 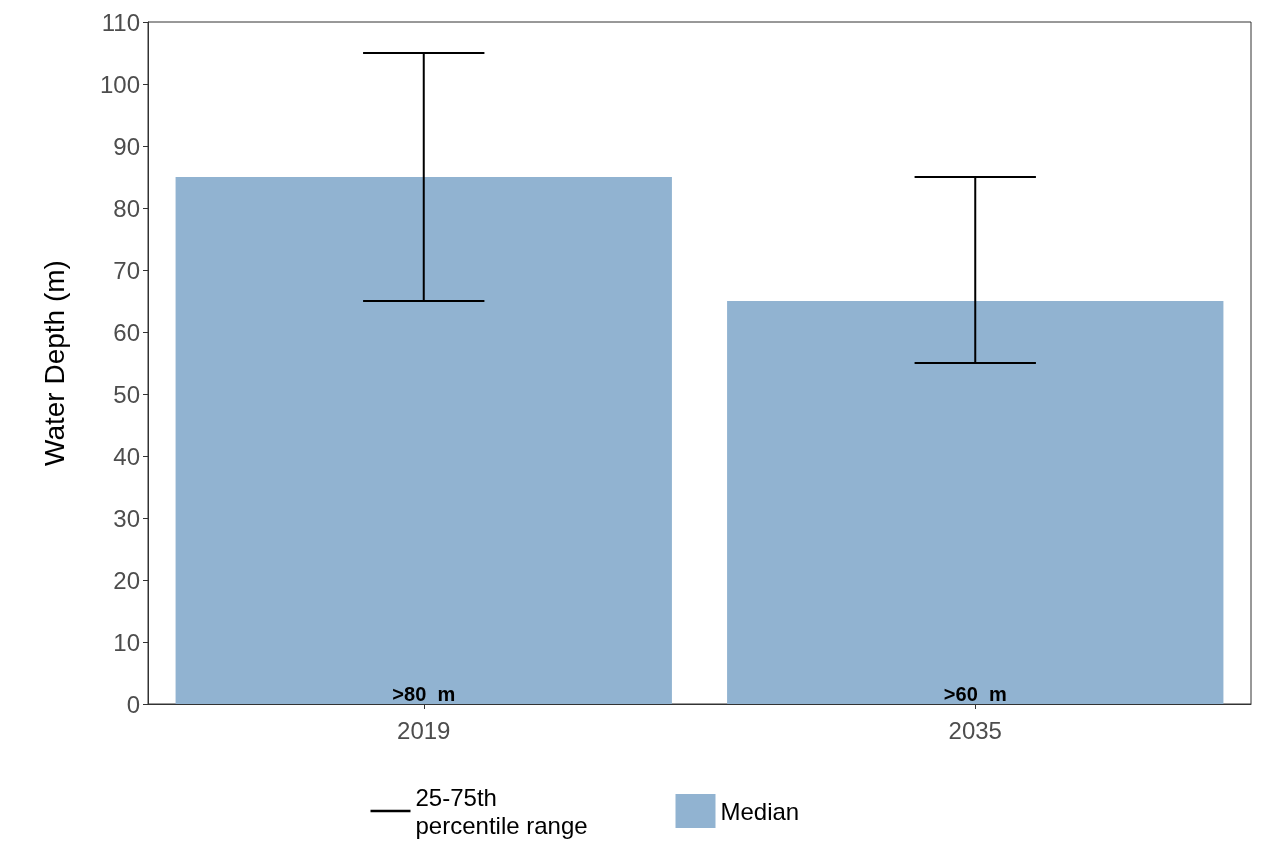 I want to click on y-tick-label: 110, so click(x=120, y=22).